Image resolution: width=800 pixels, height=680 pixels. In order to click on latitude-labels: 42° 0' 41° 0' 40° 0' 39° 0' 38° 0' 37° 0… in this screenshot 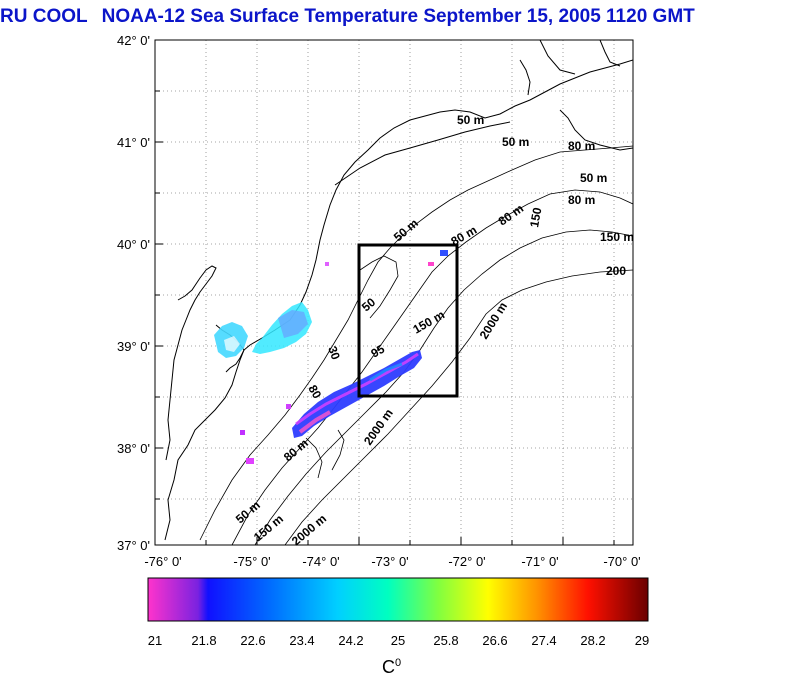, I will do `click(133, 293)`.